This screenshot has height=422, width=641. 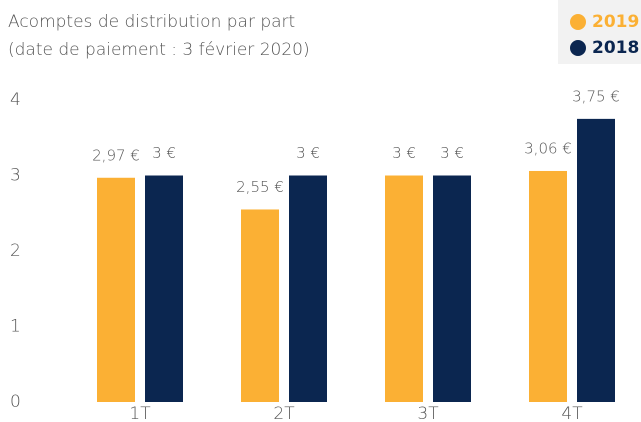 I want to click on y-tick-label: 2, so click(x=15, y=251).